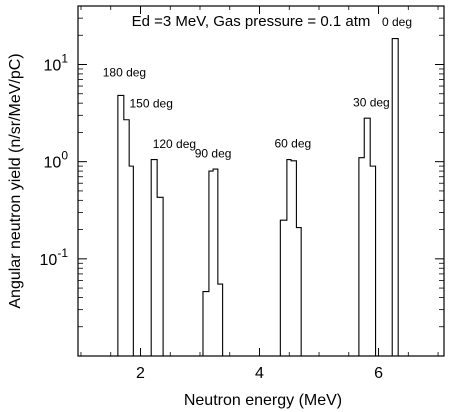 This screenshot has height=412, width=474. Describe the element at coordinates (371, 102) in the screenshot. I see `peak-label: 30 deg` at that location.